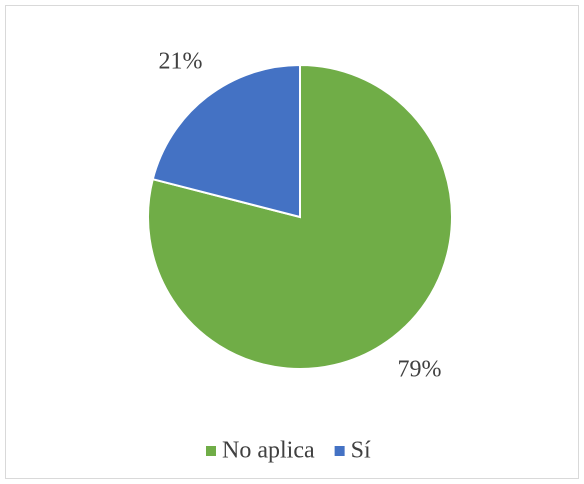 This screenshot has width=584, height=484. I want to click on data-label: 79%, so click(420, 370).